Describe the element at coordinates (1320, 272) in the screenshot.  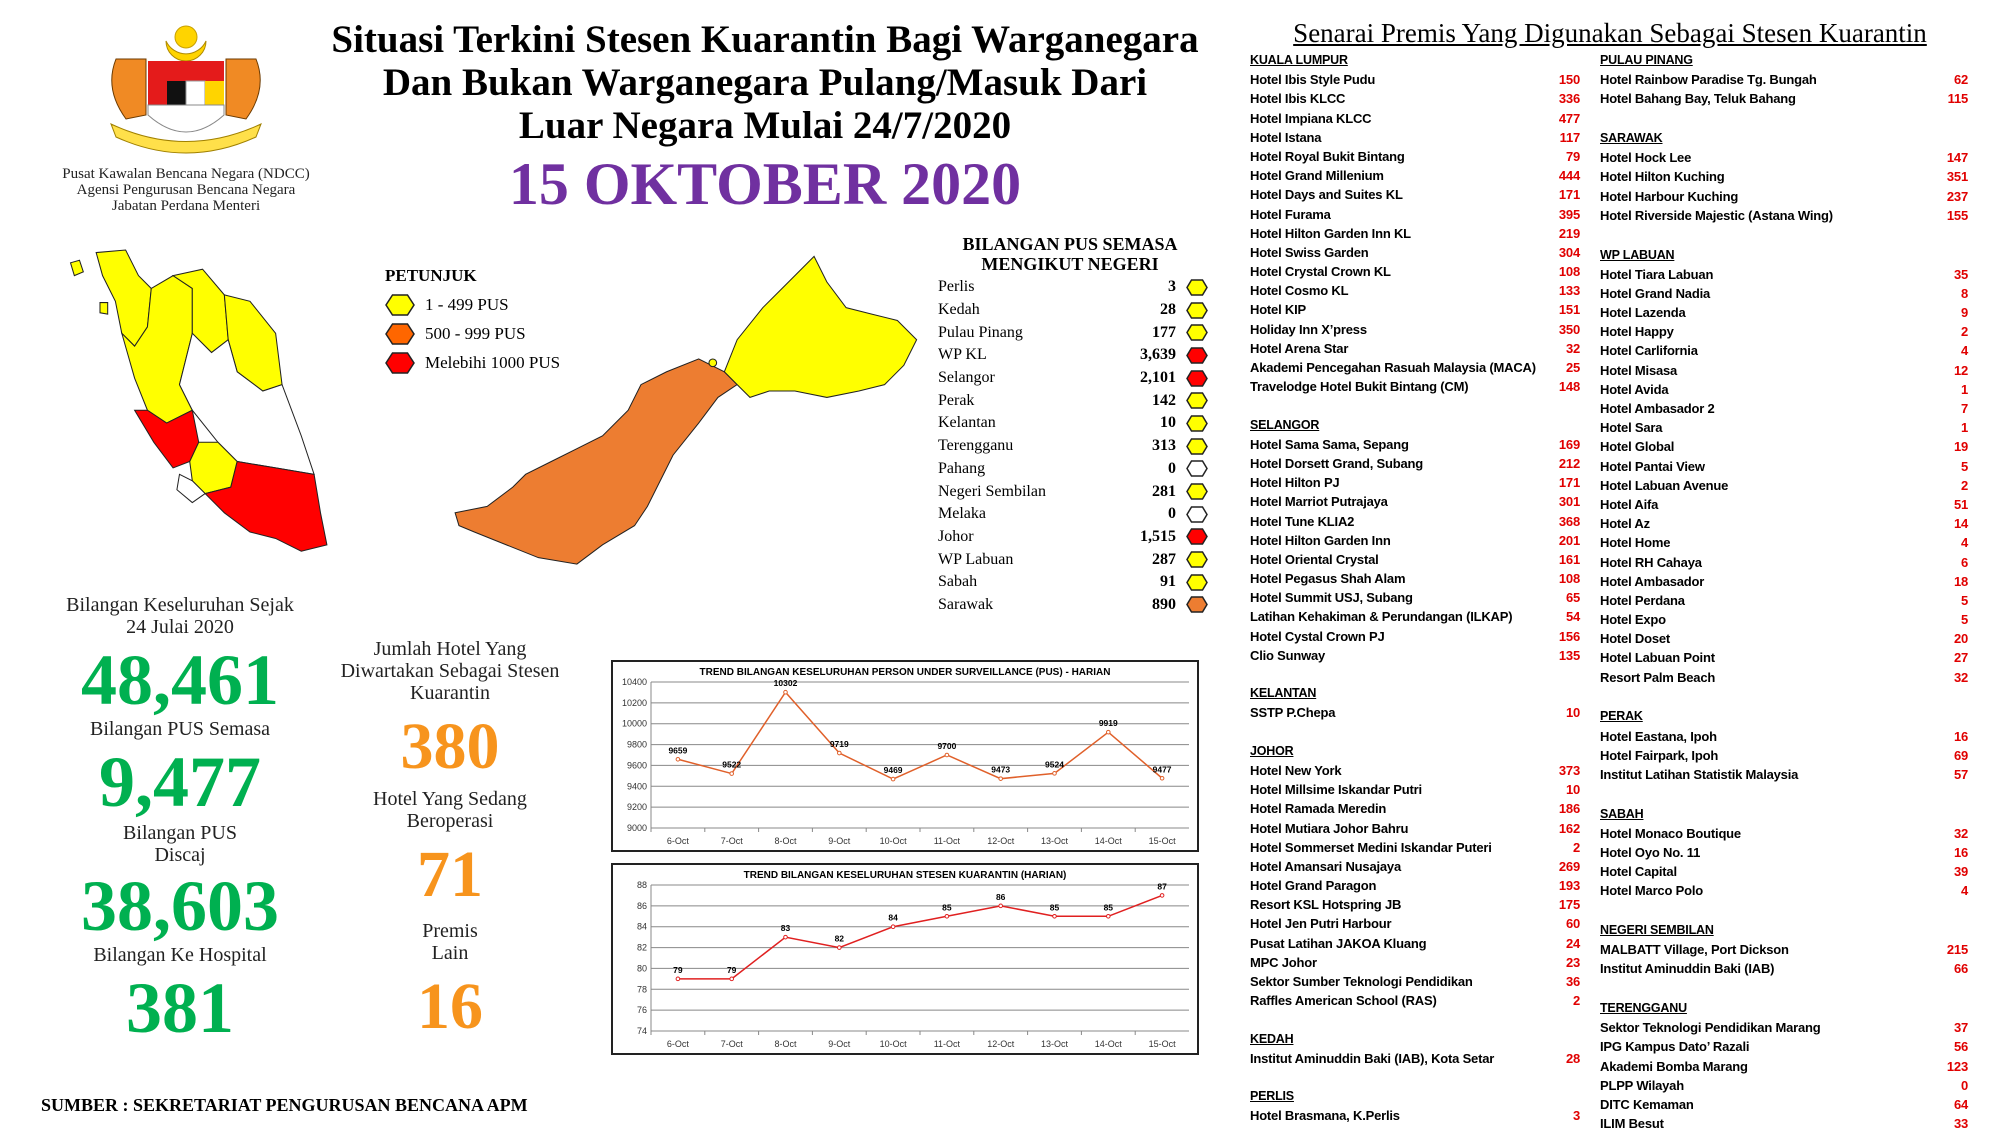
I see `premise-name: Hotel Crystal Crown KL` at that location.